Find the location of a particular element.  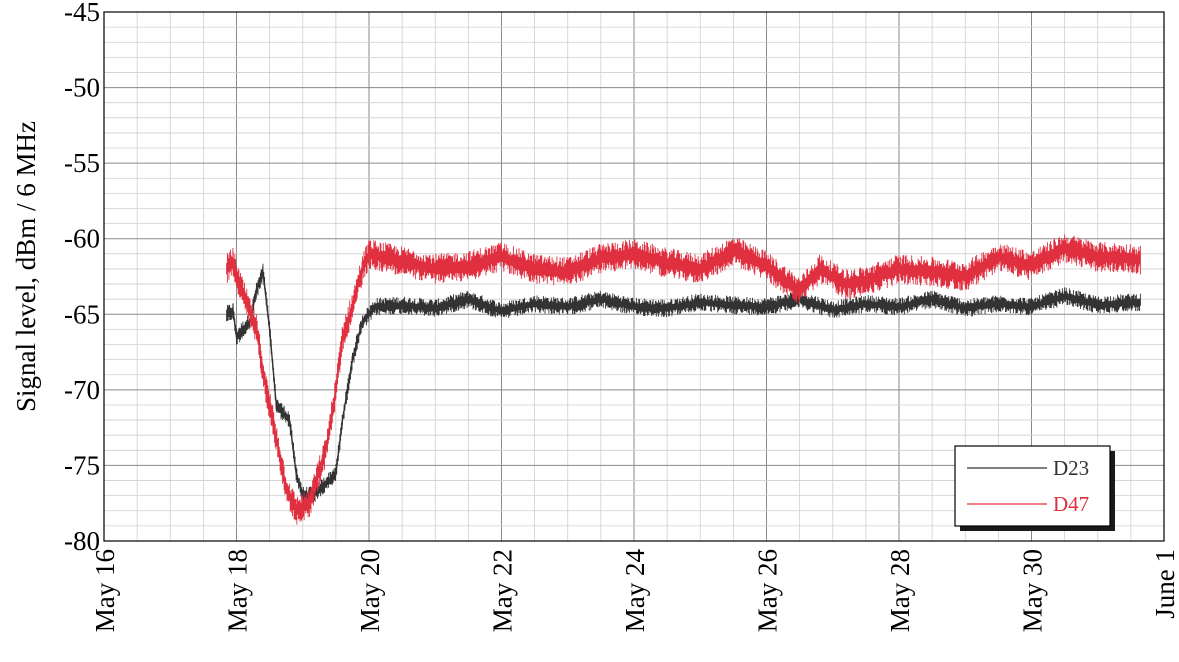

y-tick-label: -45 is located at coordinates (82, 13).